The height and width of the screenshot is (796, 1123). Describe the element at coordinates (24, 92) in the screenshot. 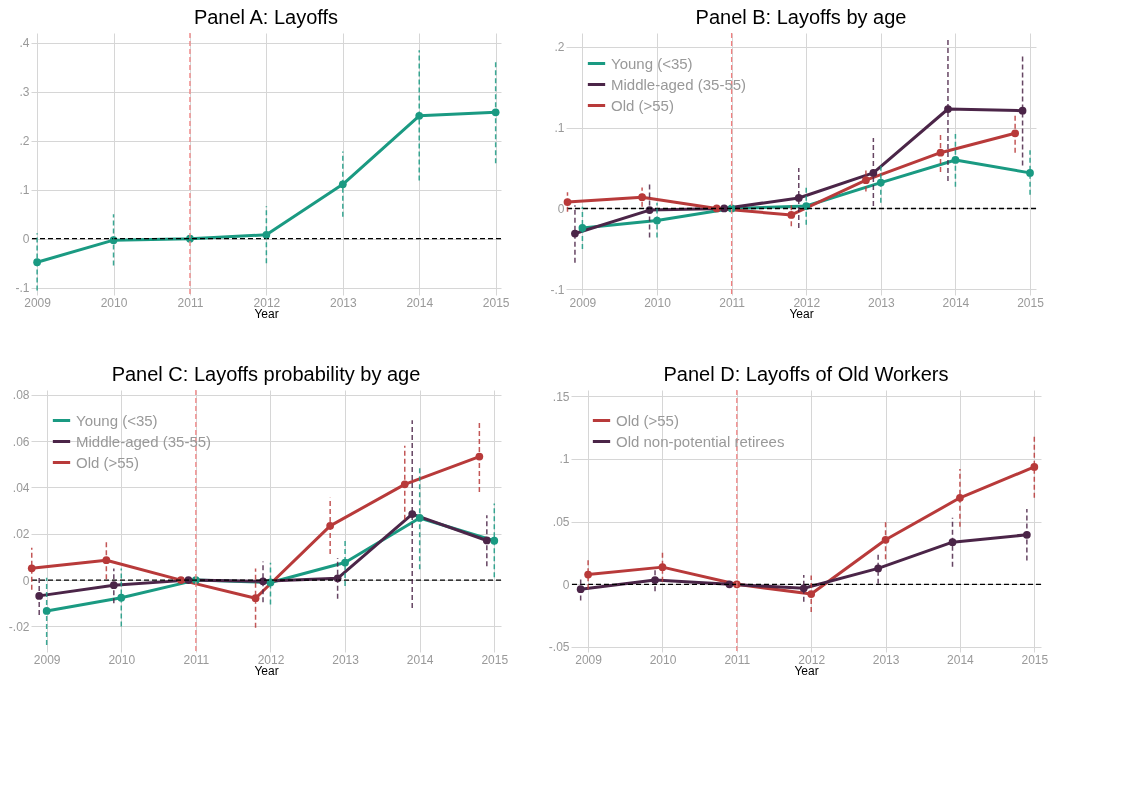

I see `y-tick-label: .3` at that location.